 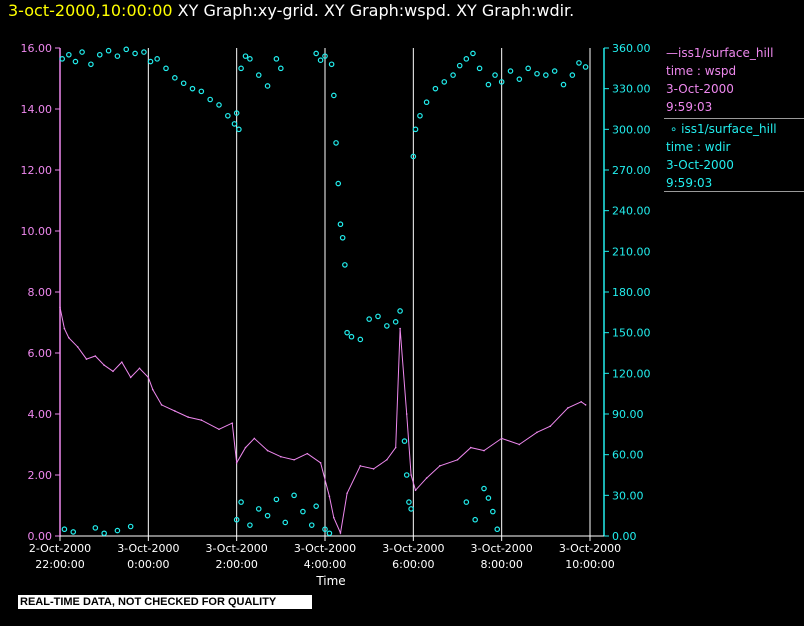 What do you see at coordinates (674, 129) in the screenshot?
I see `circle-marker-icon: ∘` at bounding box center [674, 129].